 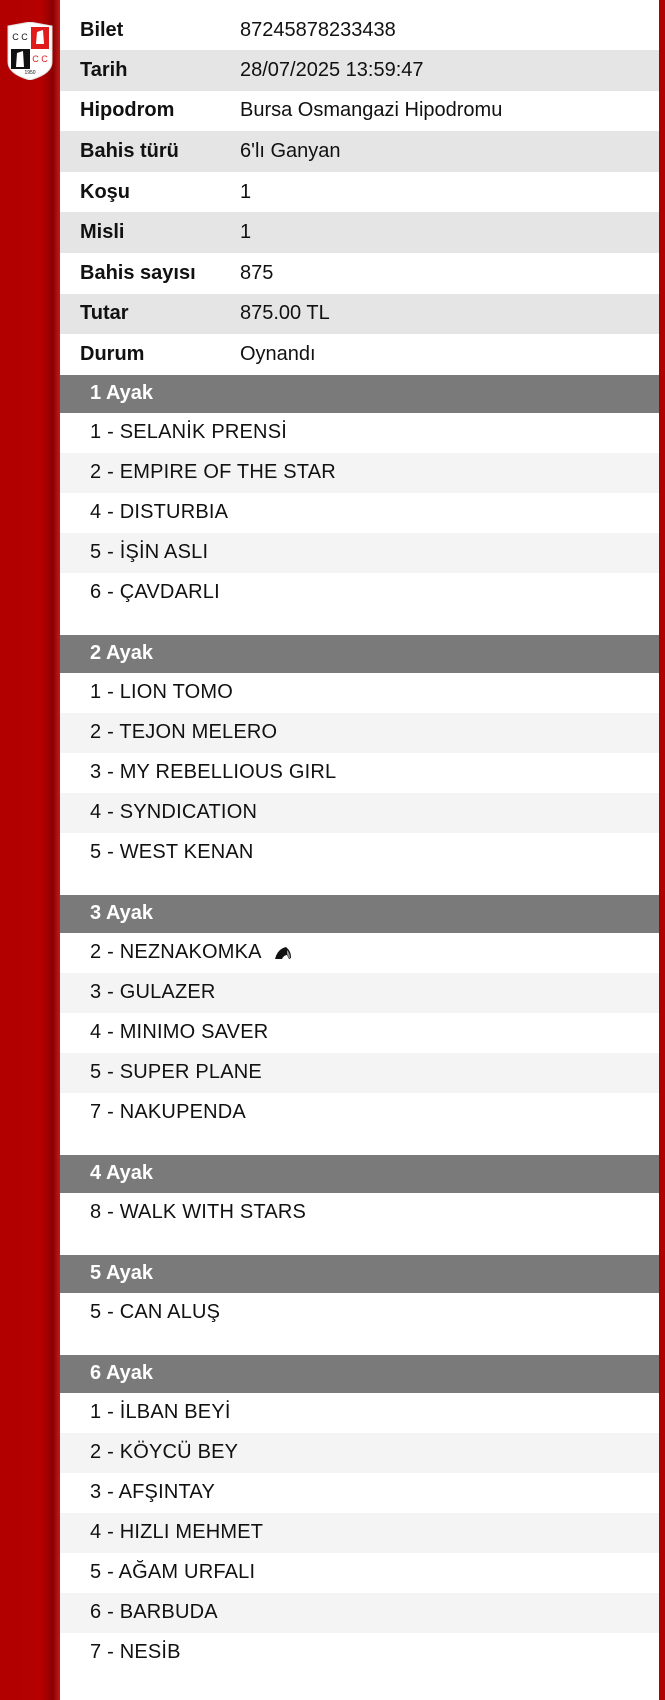 I want to click on horse-item: 3 - AFŞINTAY, so click(x=359, y=1493).